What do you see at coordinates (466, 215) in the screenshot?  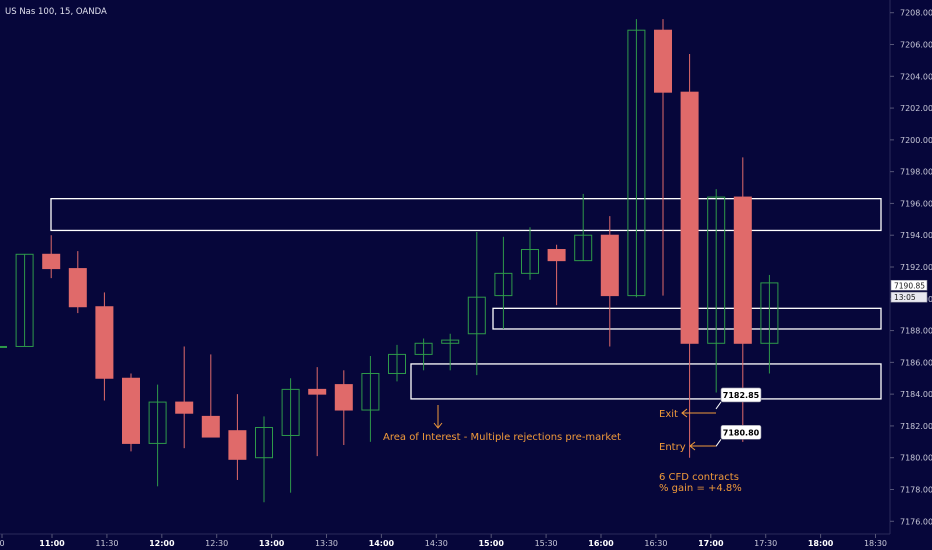 I see `upper-zone-box` at bounding box center [466, 215].